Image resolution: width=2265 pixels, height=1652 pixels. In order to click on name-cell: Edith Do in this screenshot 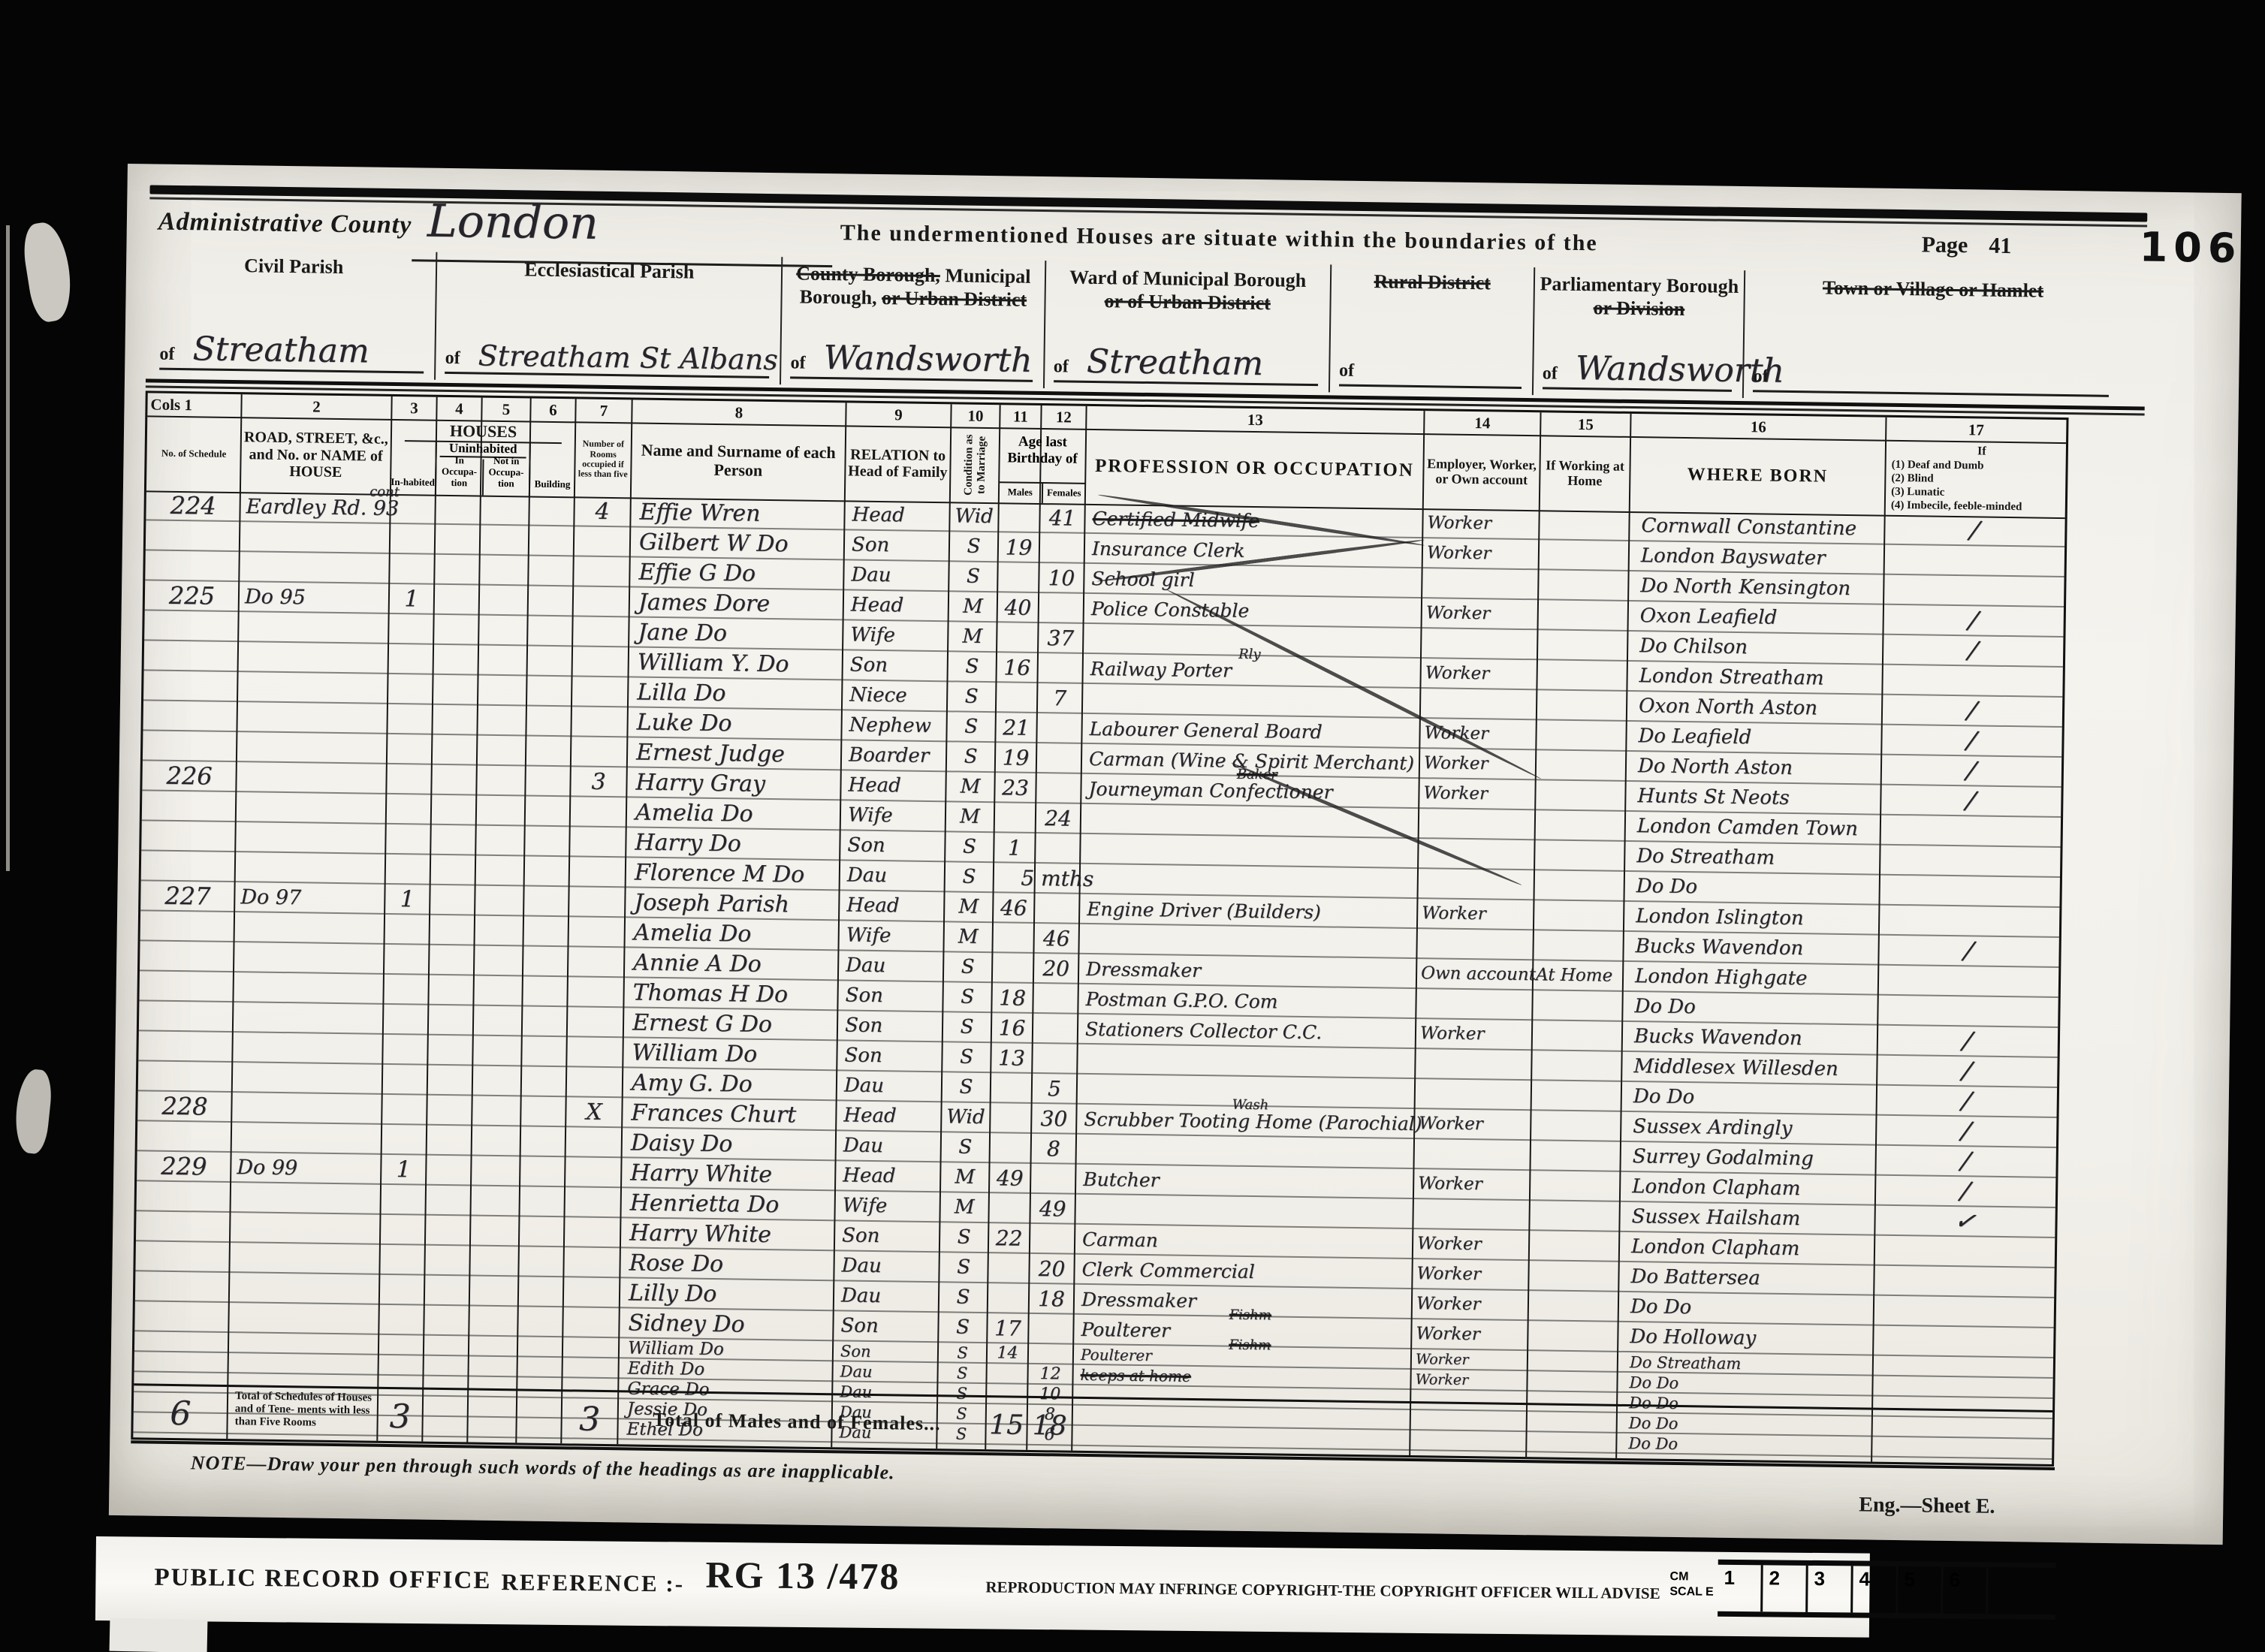, I will do `click(666, 1368)`.